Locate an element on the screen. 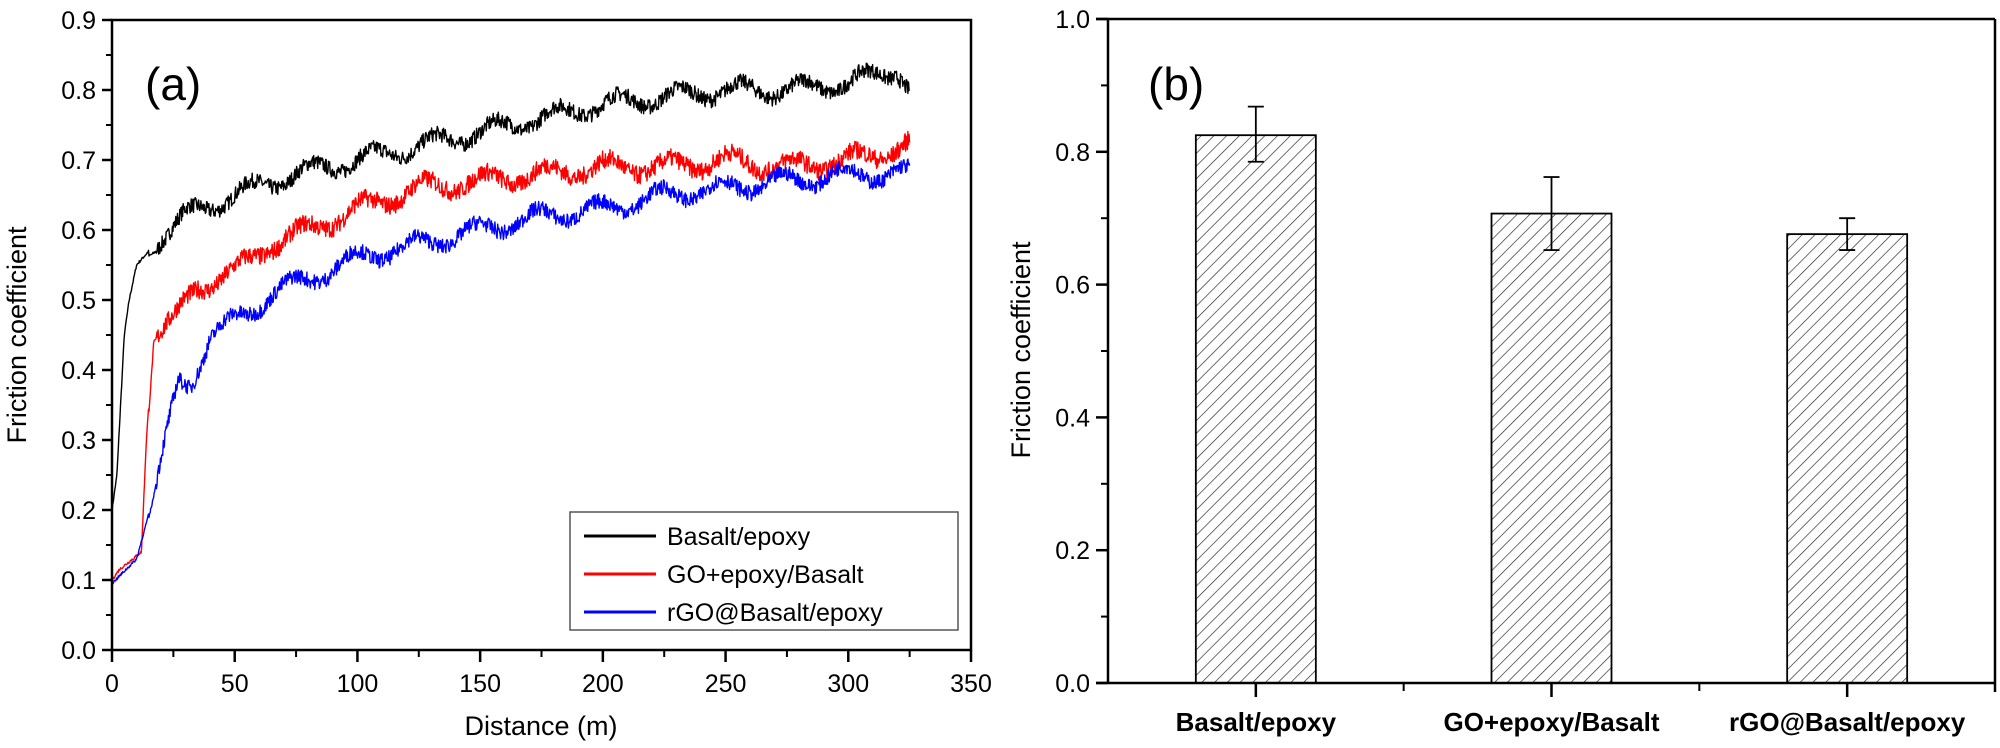  legend-label: Basalt/epoxy is located at coordinates (739, 537).